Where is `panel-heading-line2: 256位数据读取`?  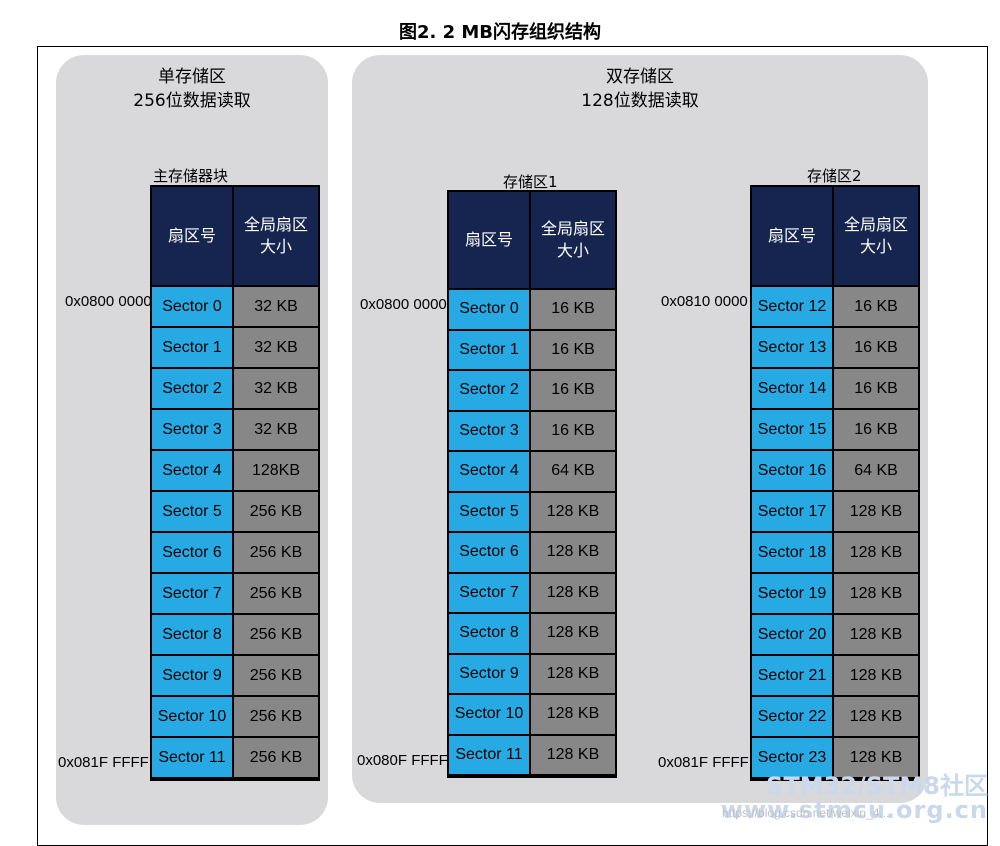 panel-heading-line2: 256位数据读取 is located at coordinates (192, 101).